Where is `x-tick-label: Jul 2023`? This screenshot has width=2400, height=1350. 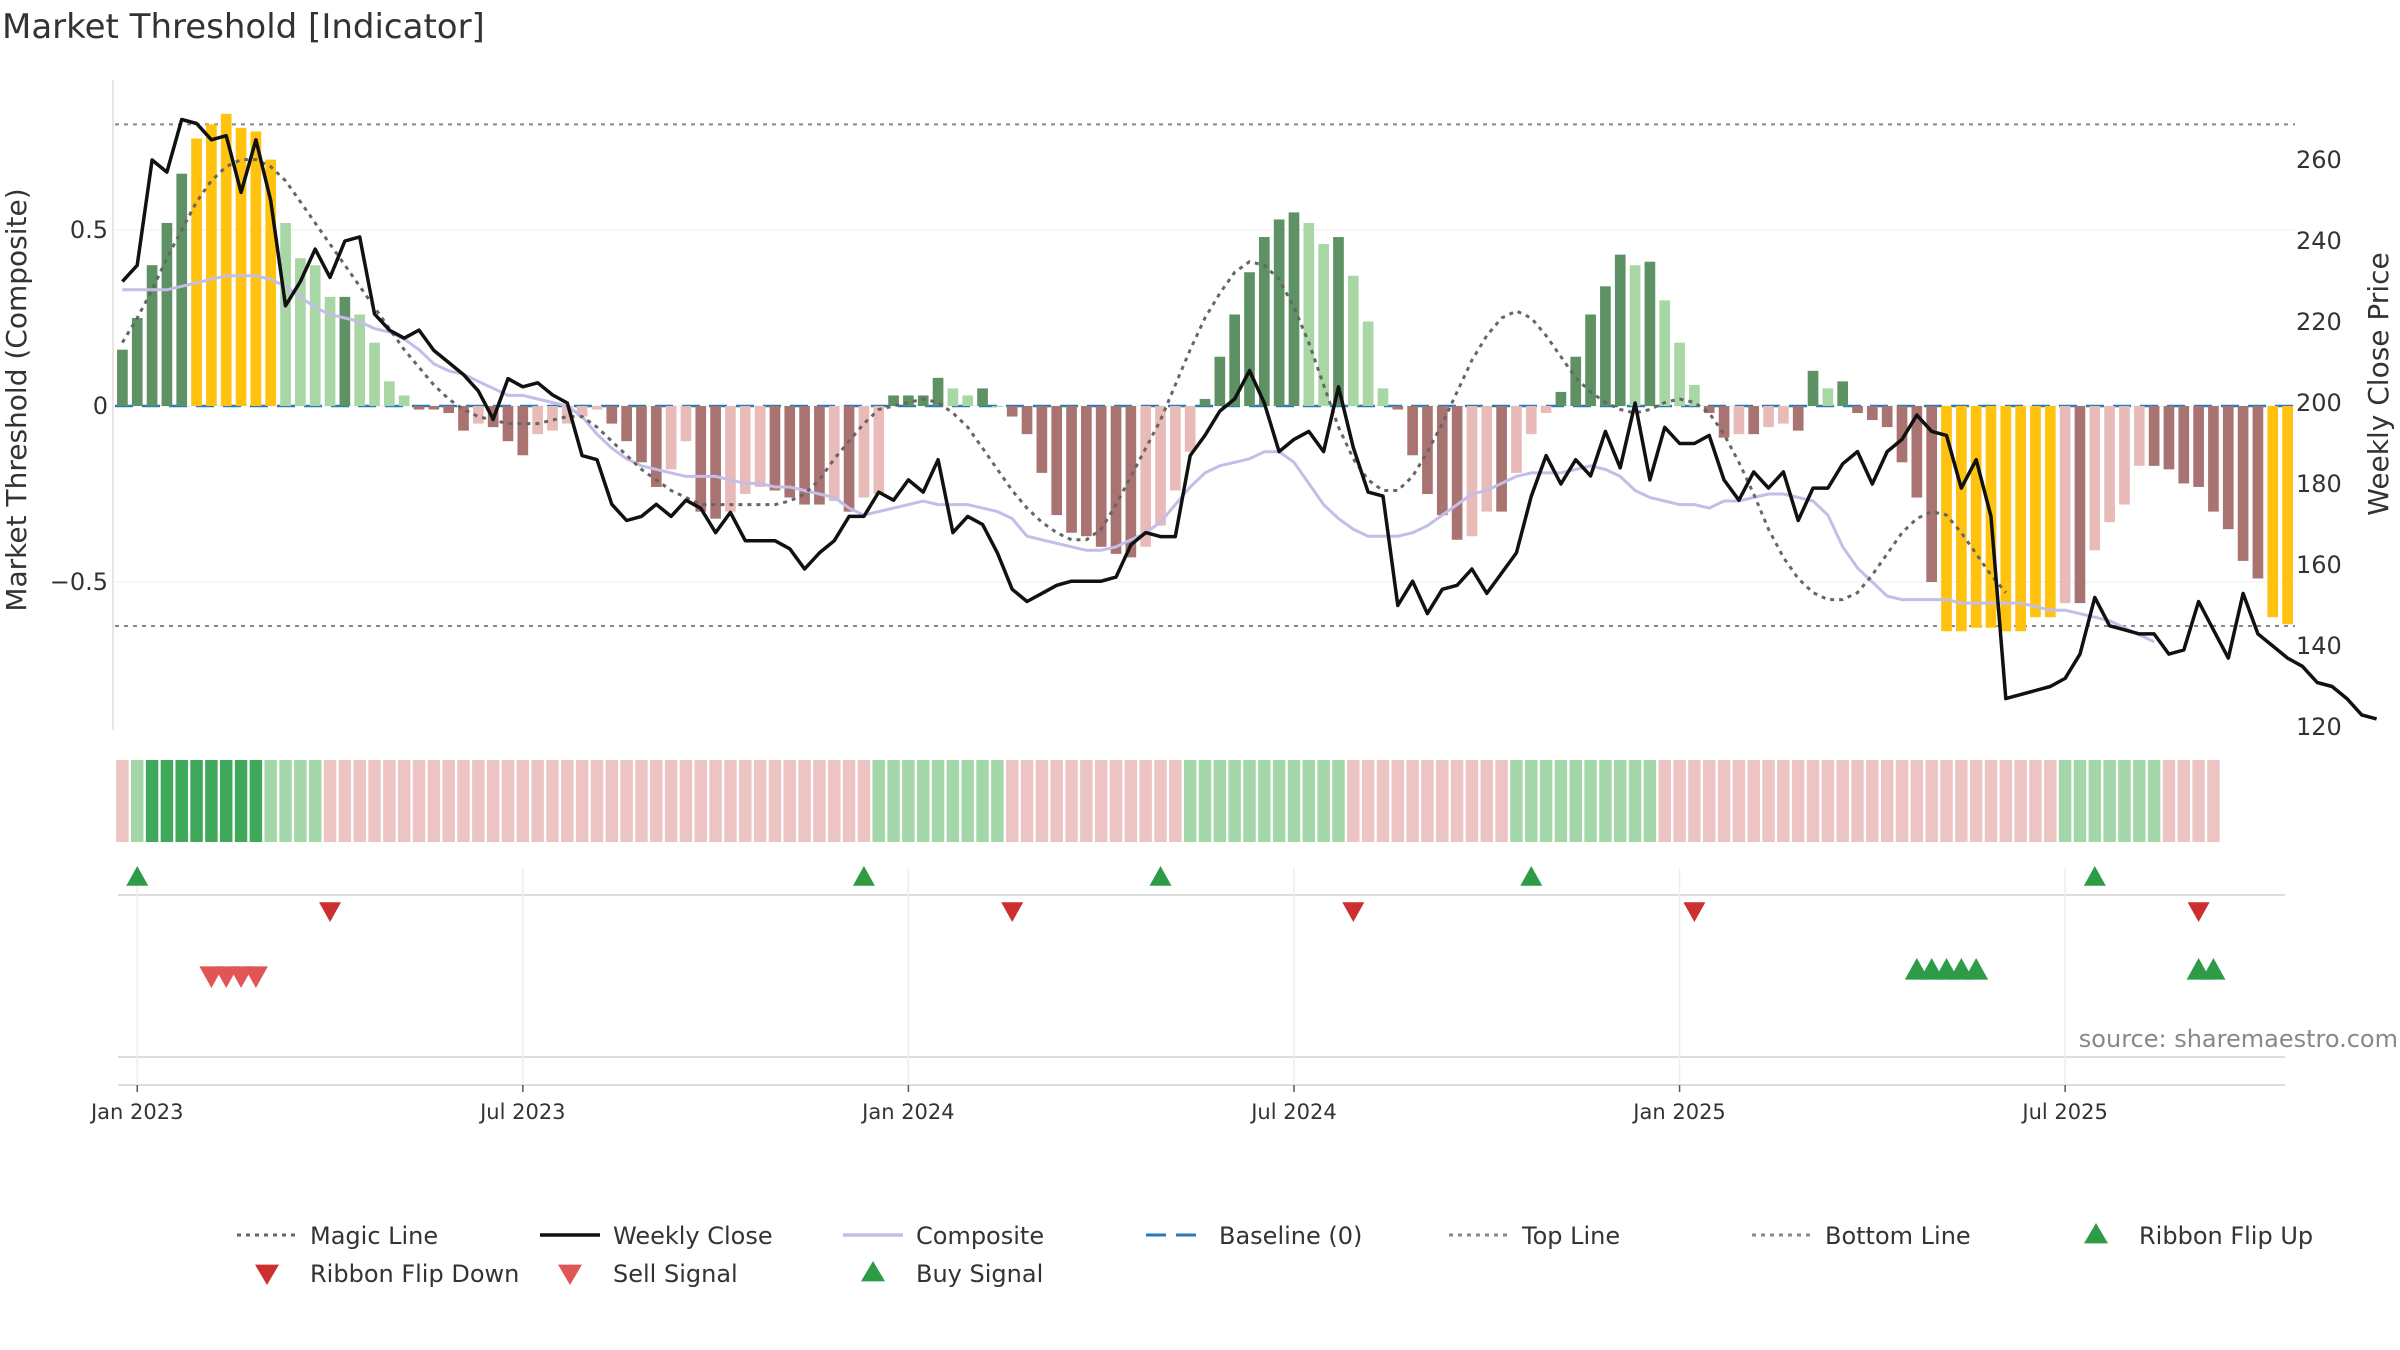 x-tick-label: Jul 2023 is located at coordinates (521, 1112).